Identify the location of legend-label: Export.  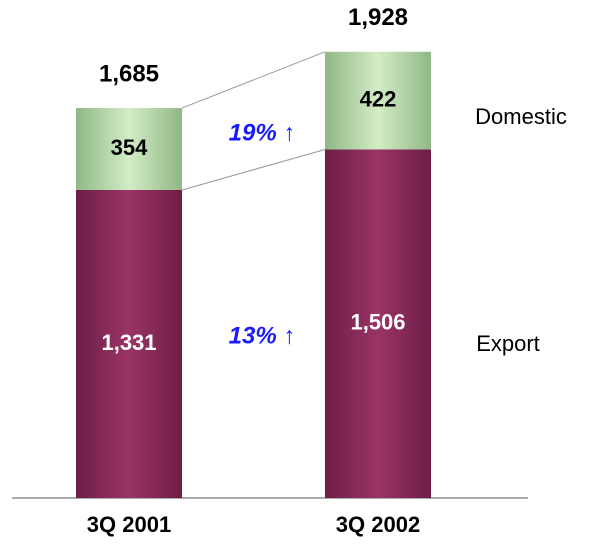
(508, 343).